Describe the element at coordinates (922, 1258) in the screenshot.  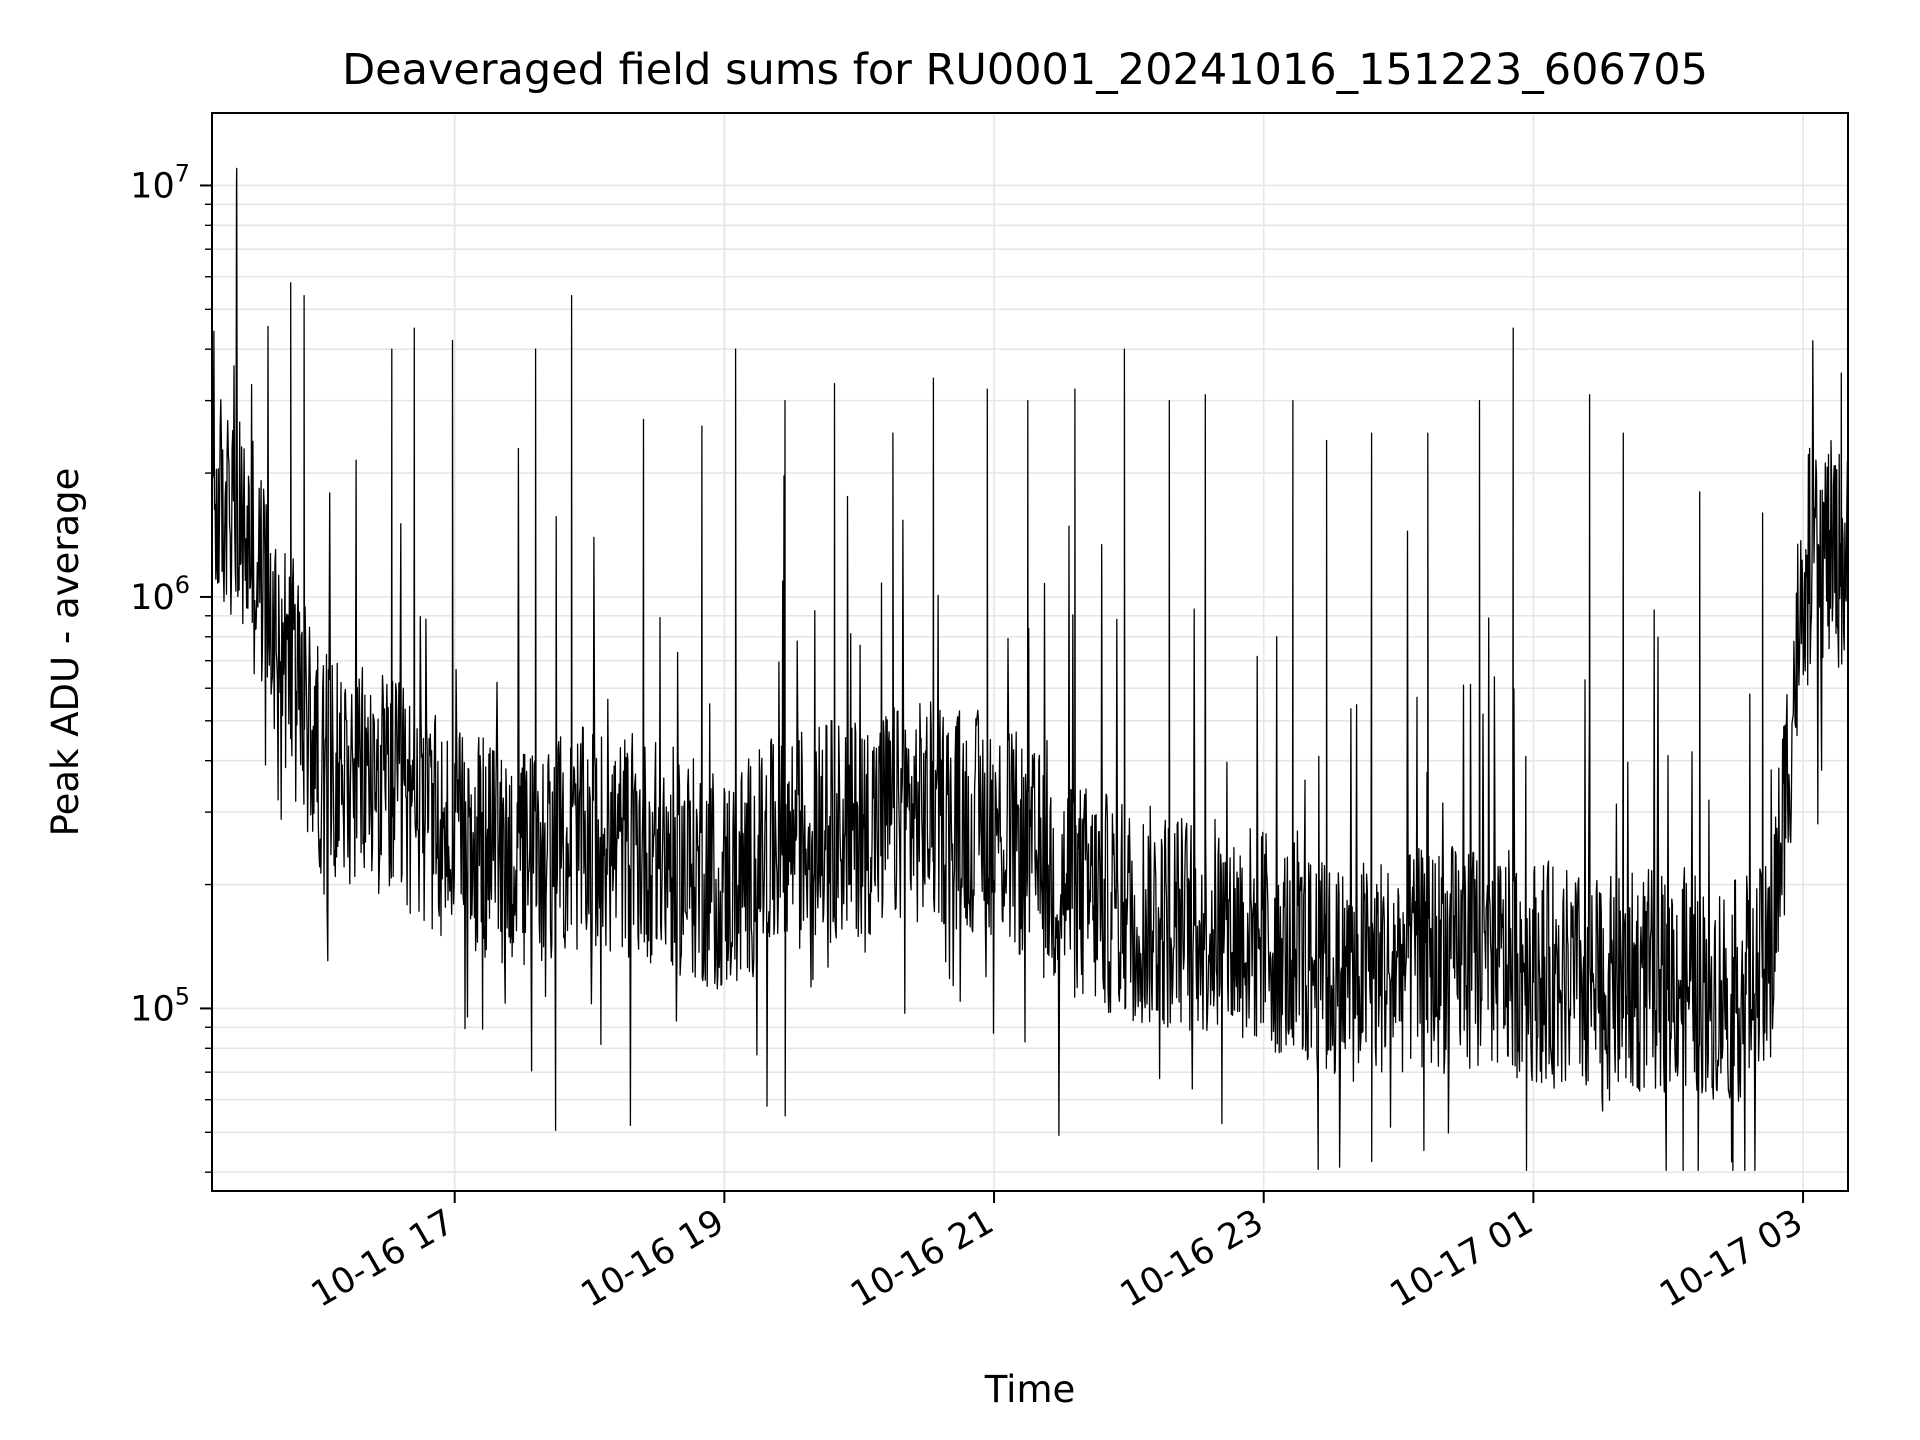
I see `x-tick-label: 10-16 21` at that location.